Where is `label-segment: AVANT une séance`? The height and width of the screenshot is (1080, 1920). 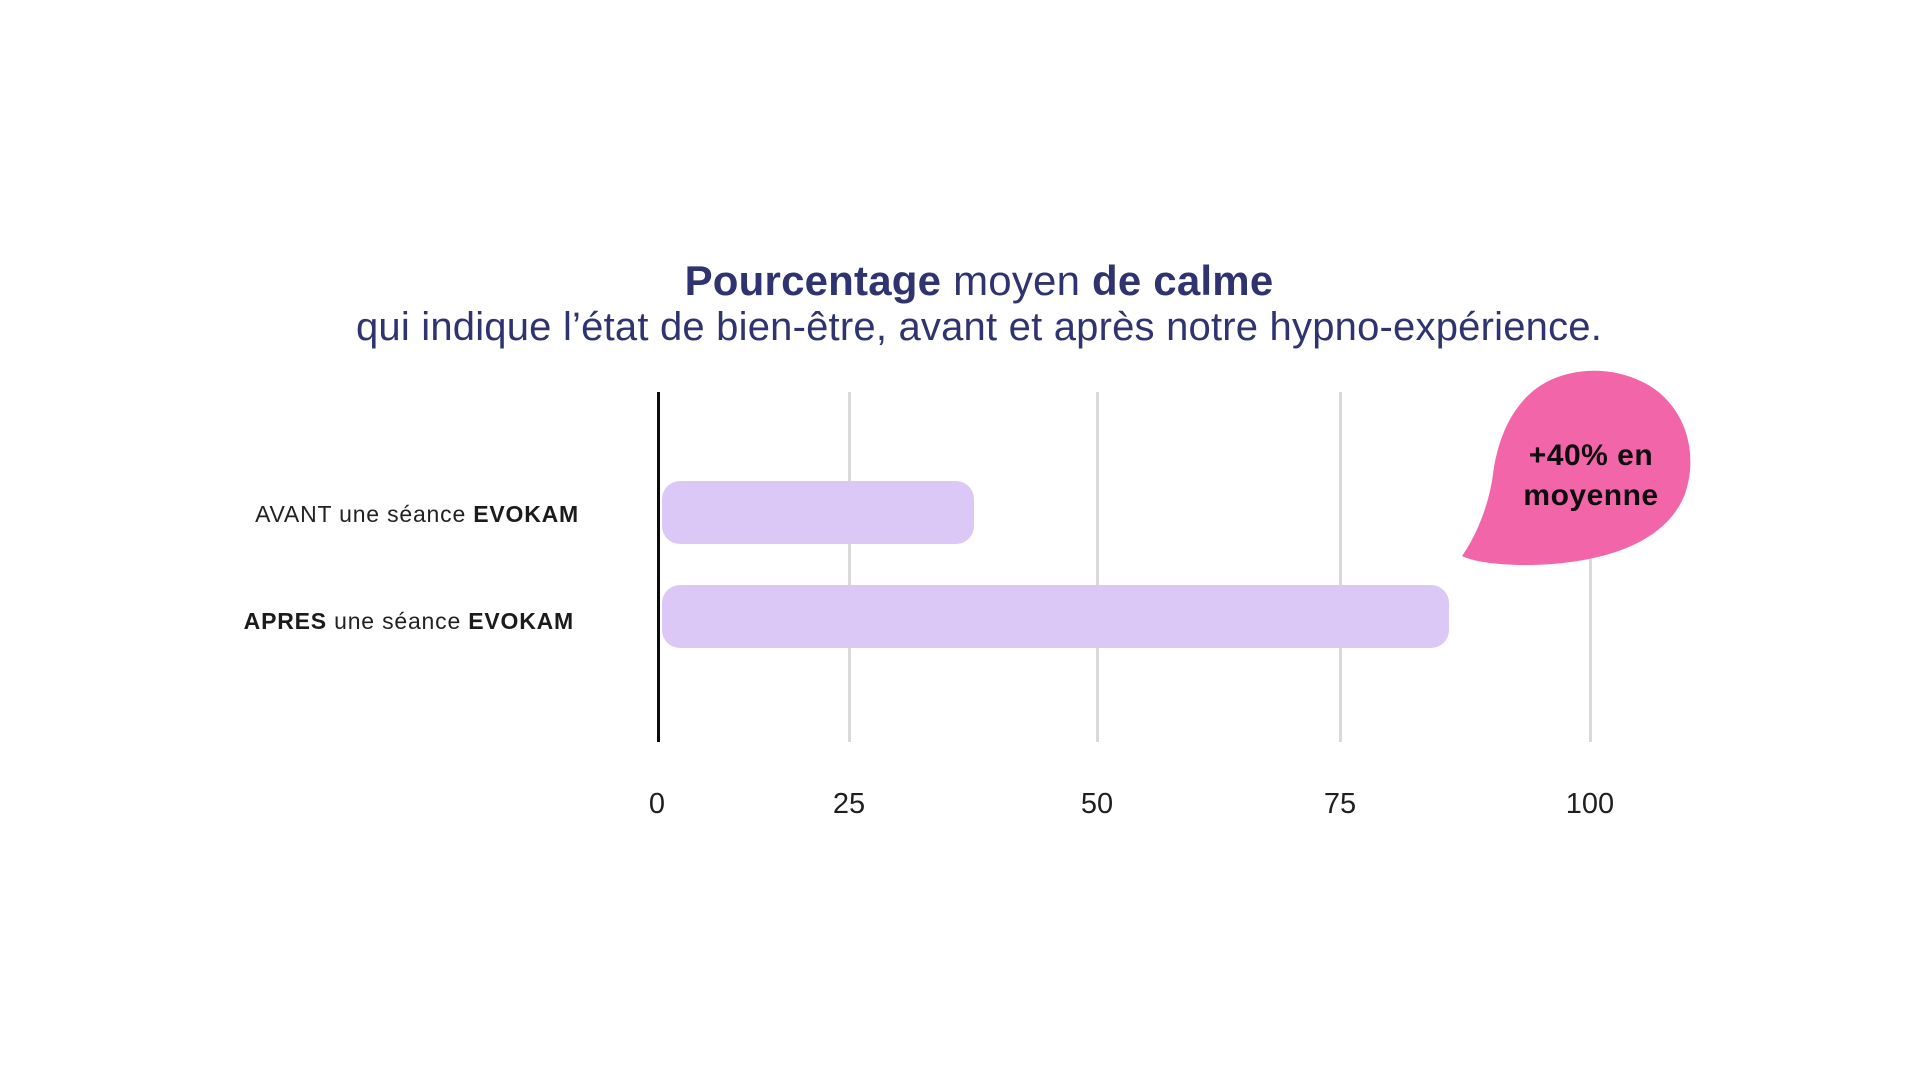 label-segment: AVANT une séance is located at coordinates (364, 514).